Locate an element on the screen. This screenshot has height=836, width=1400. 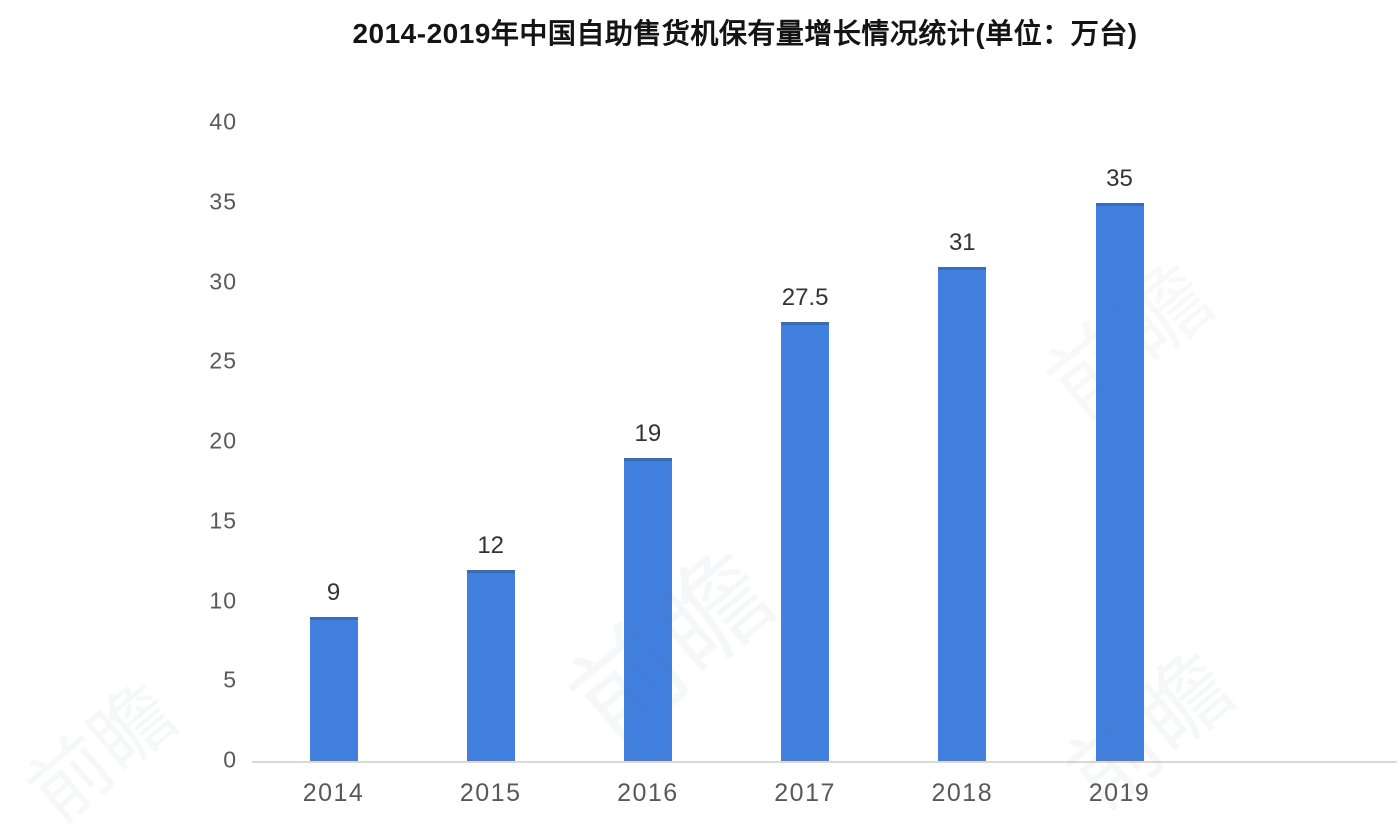
bar-2019 is located at coordinates (1119, 481).